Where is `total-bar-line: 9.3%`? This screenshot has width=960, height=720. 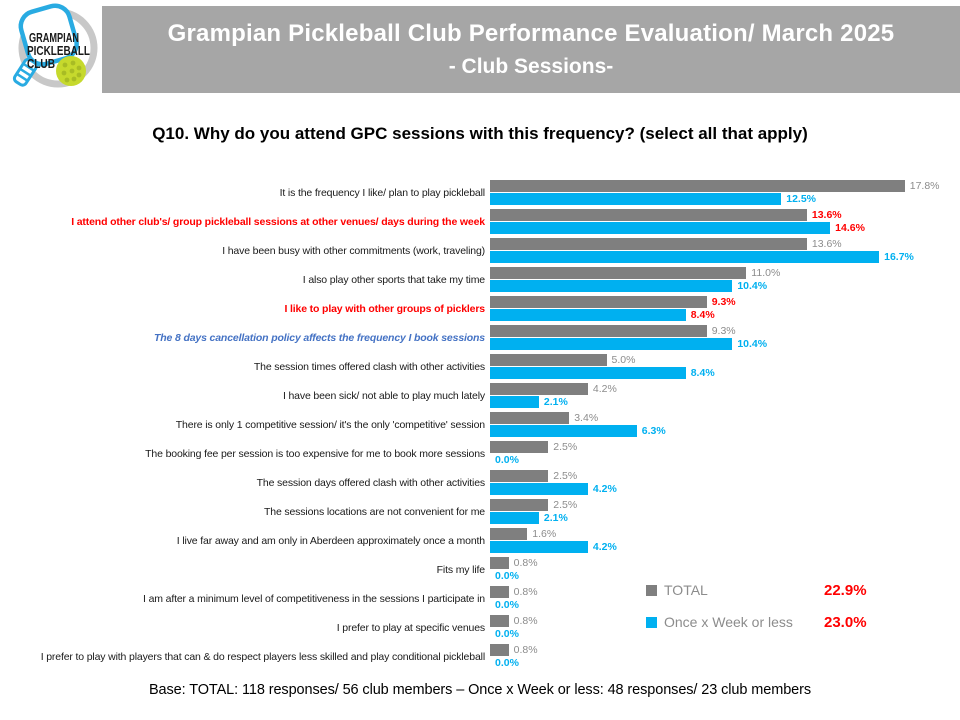
total-bar-line: 9.3% is located at coordinates (725, 331).